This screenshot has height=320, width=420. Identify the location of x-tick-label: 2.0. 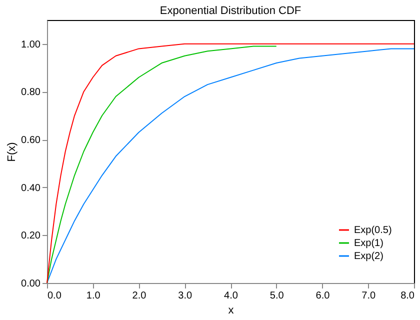
(139, 296).